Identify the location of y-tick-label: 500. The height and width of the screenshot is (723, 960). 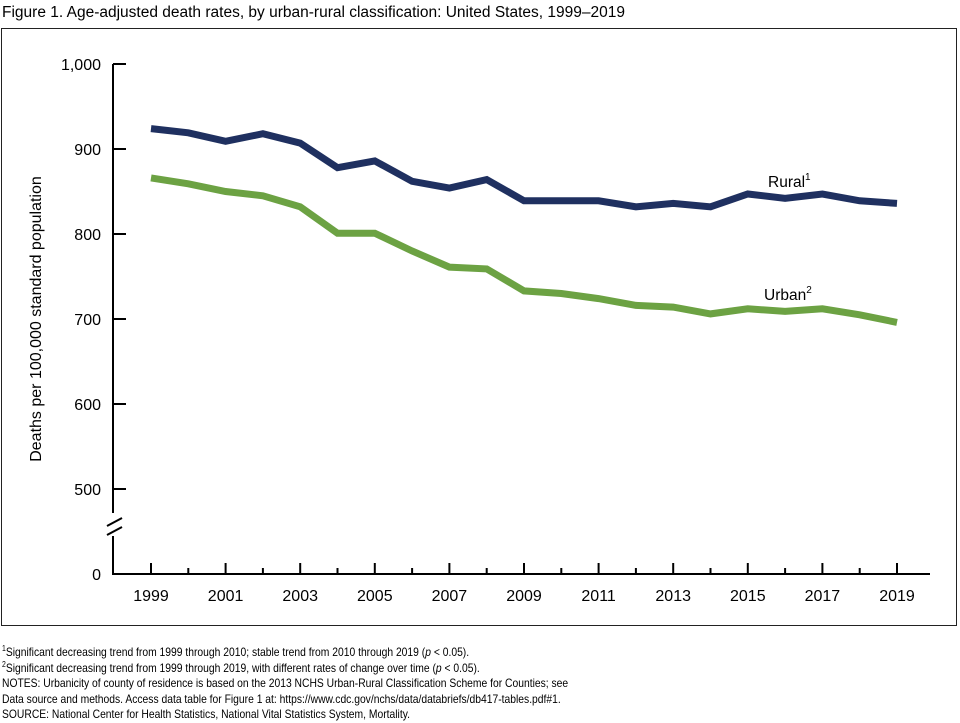
(87, 490).